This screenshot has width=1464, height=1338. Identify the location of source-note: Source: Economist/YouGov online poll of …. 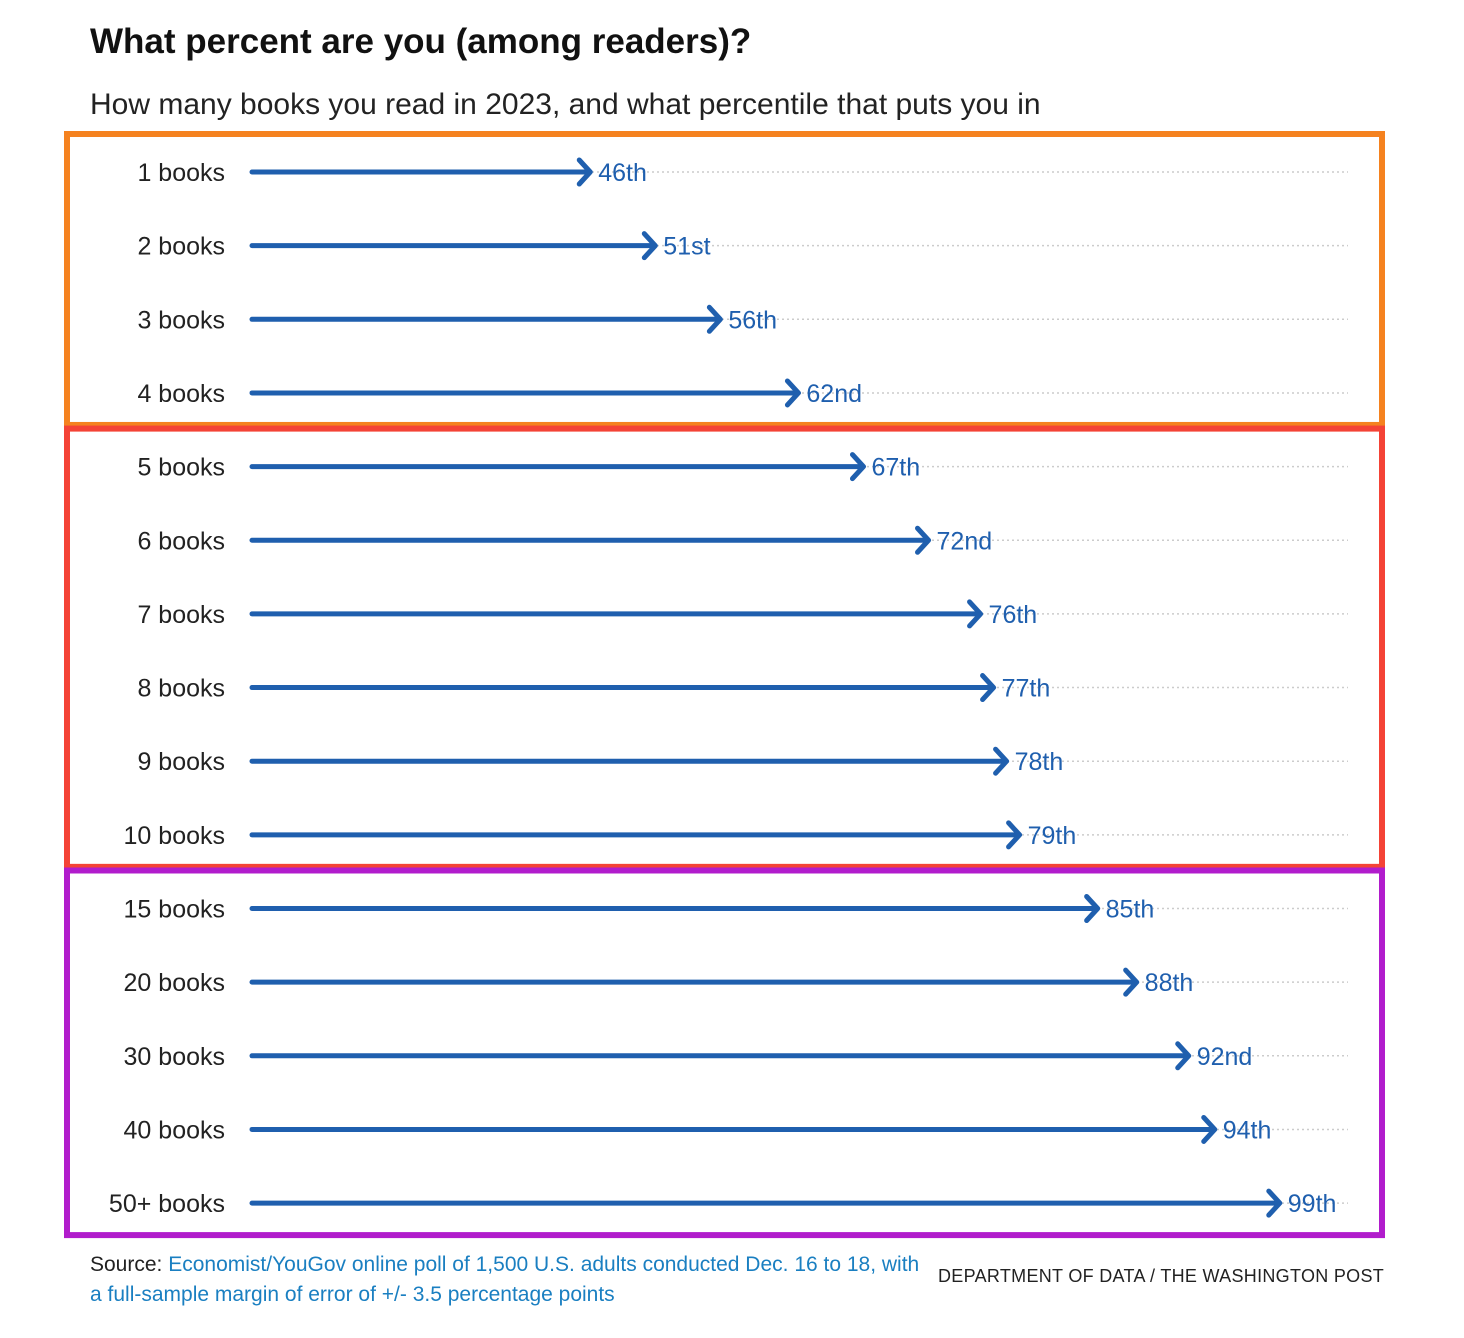
(510, 1280).